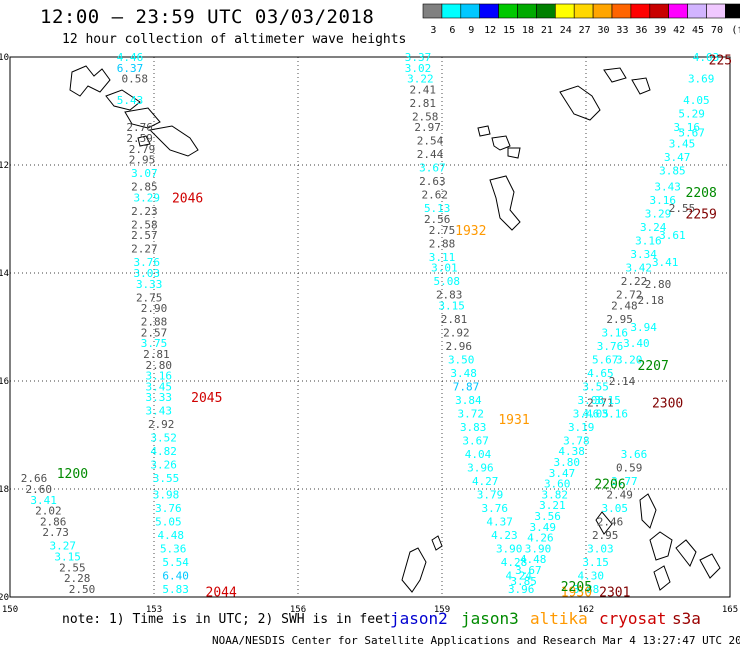 This screenshot has height=650, width=740. Describe the element at coordinates (55, 532) in the screenshot. I see `wave-height-value: 2.73` at that location.